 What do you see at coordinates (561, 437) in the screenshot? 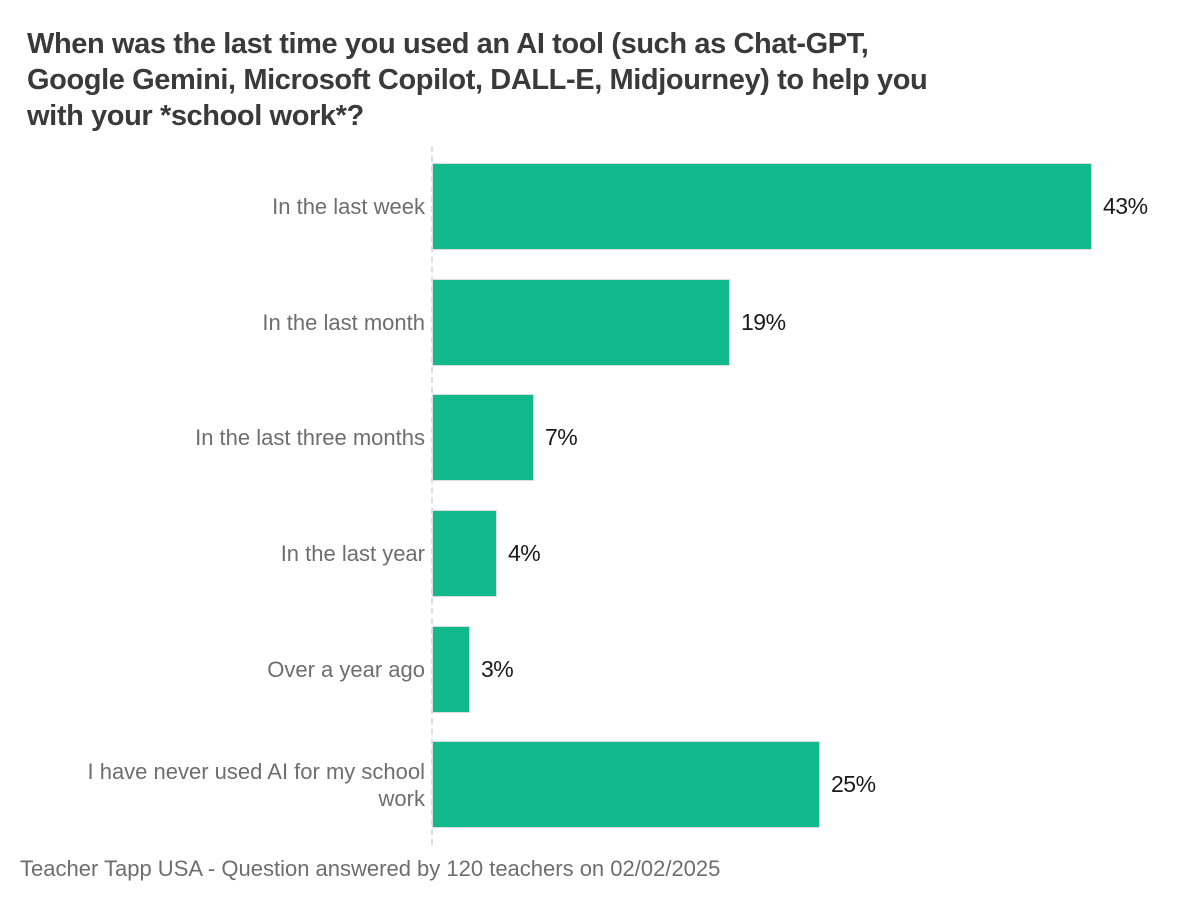
I see `value-label: 7%` at bounding box center [561, 437].